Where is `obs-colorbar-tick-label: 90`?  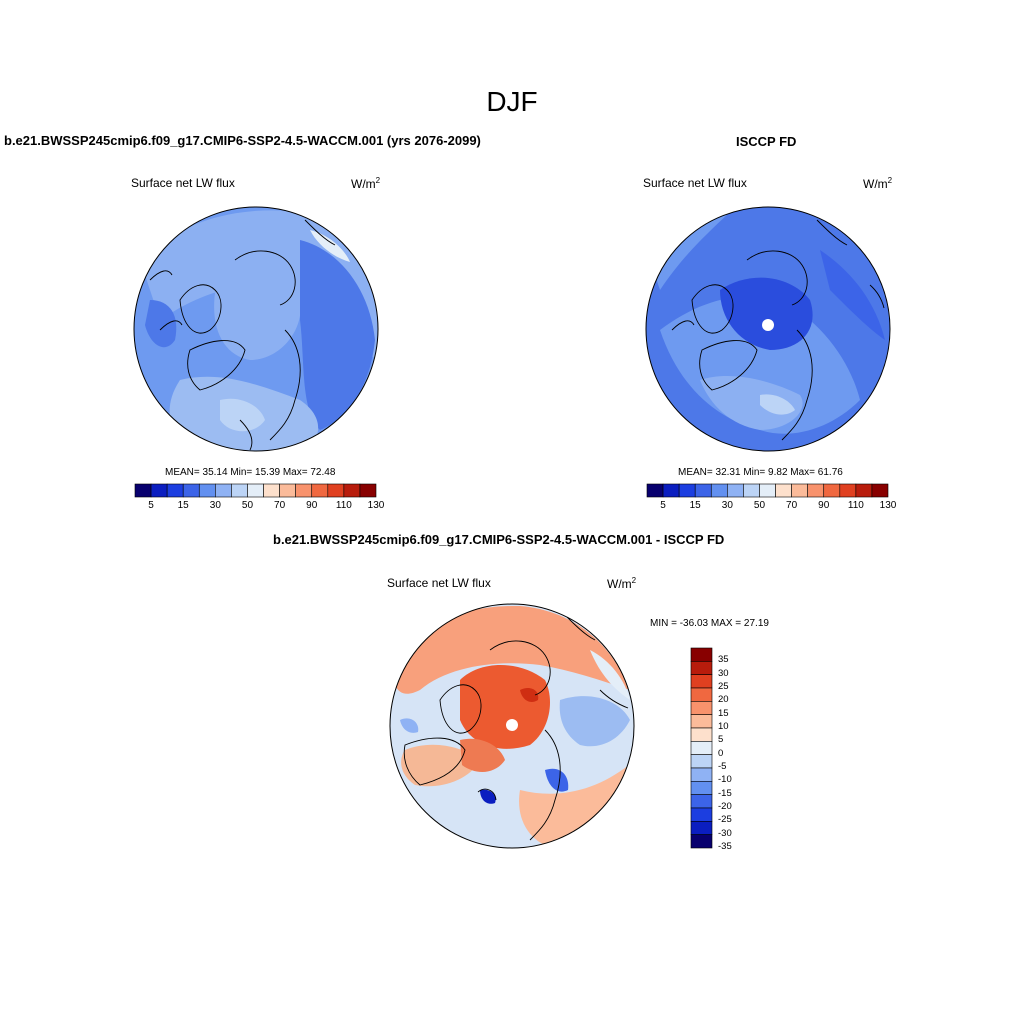
obs-colorbar-tick-label: 90 is located at coordinates (824, 505).